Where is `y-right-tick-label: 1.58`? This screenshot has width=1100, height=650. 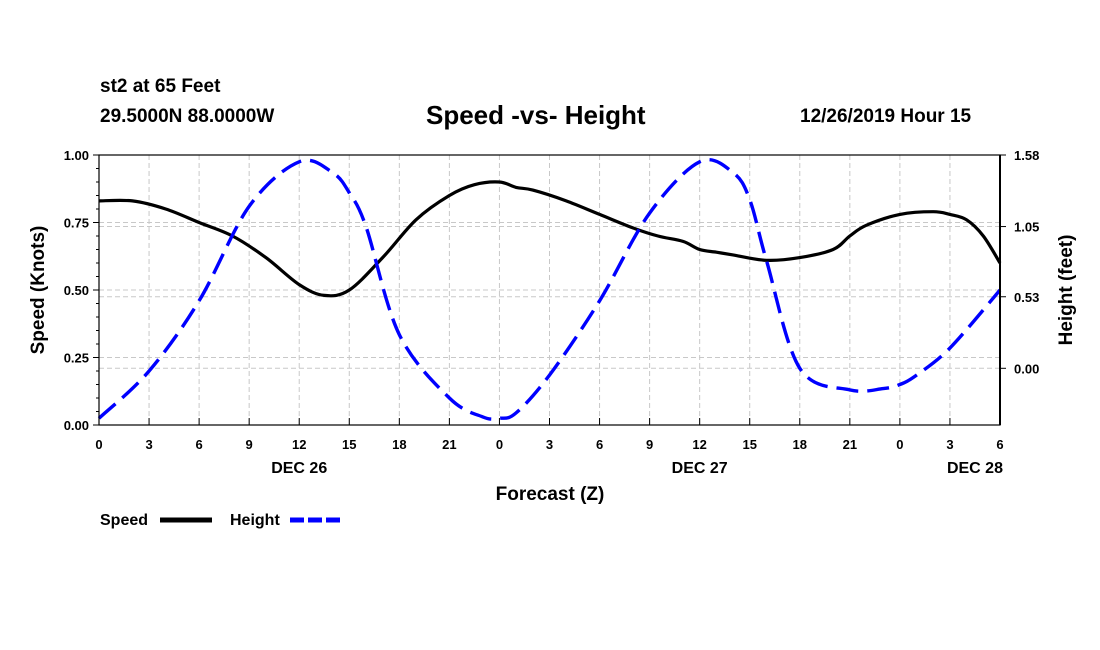 y-right-tick-label: 1.58 is located at coordinates (1026, 155).